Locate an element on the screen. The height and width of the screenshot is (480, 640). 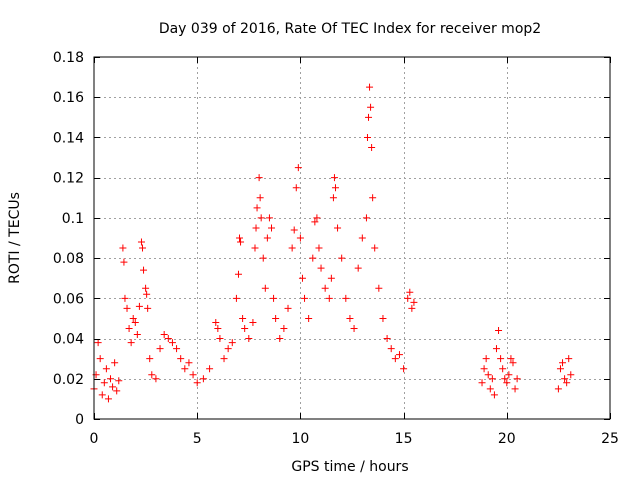
x-tick-label: 25 is located at coordinates (610, 439).